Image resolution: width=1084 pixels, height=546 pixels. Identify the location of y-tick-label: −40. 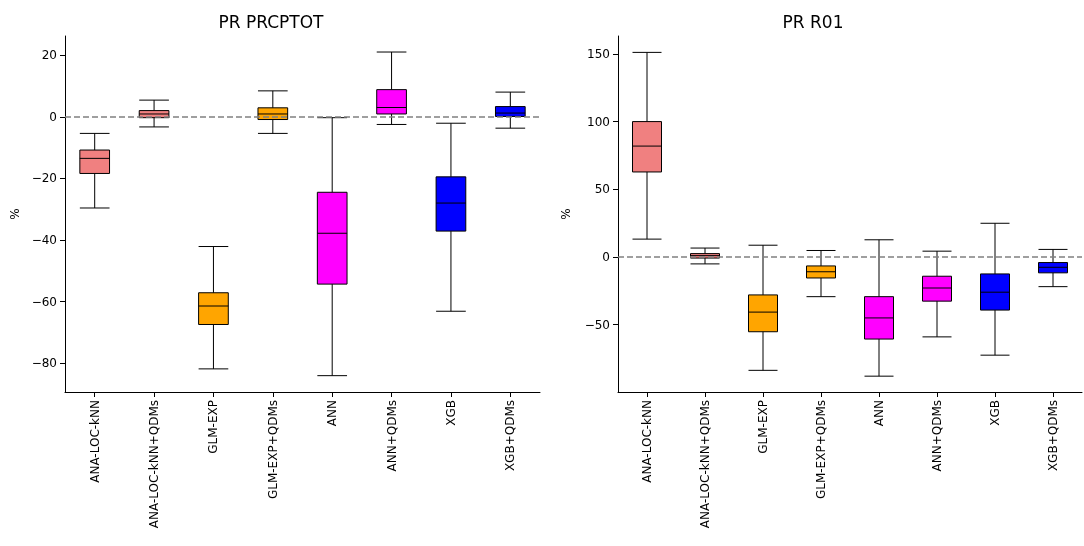
(44, 240).